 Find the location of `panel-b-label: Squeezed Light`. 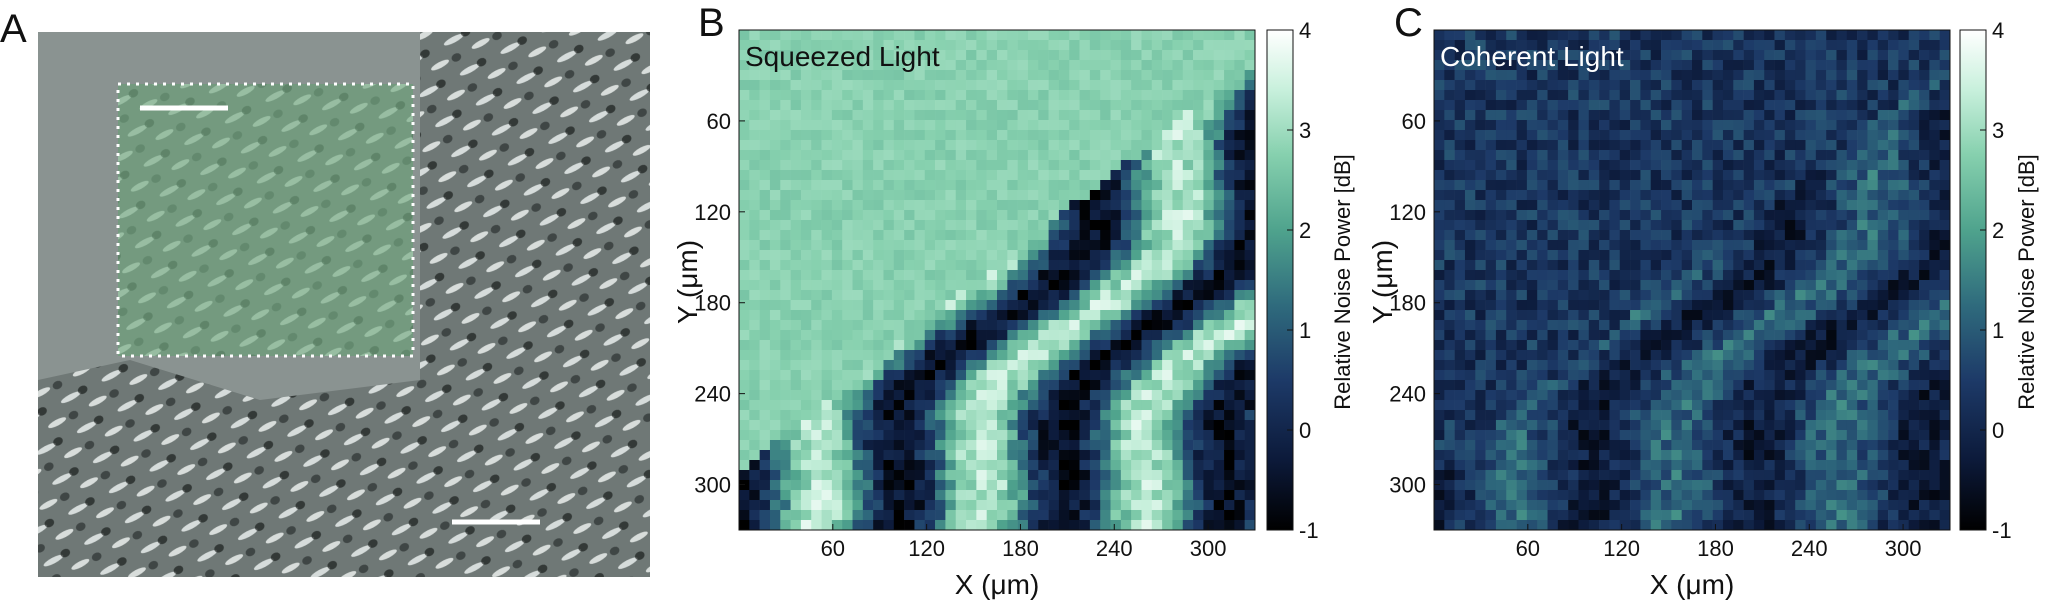

panel-b-label: Squeezed Light is located at coordinates (842, 56).